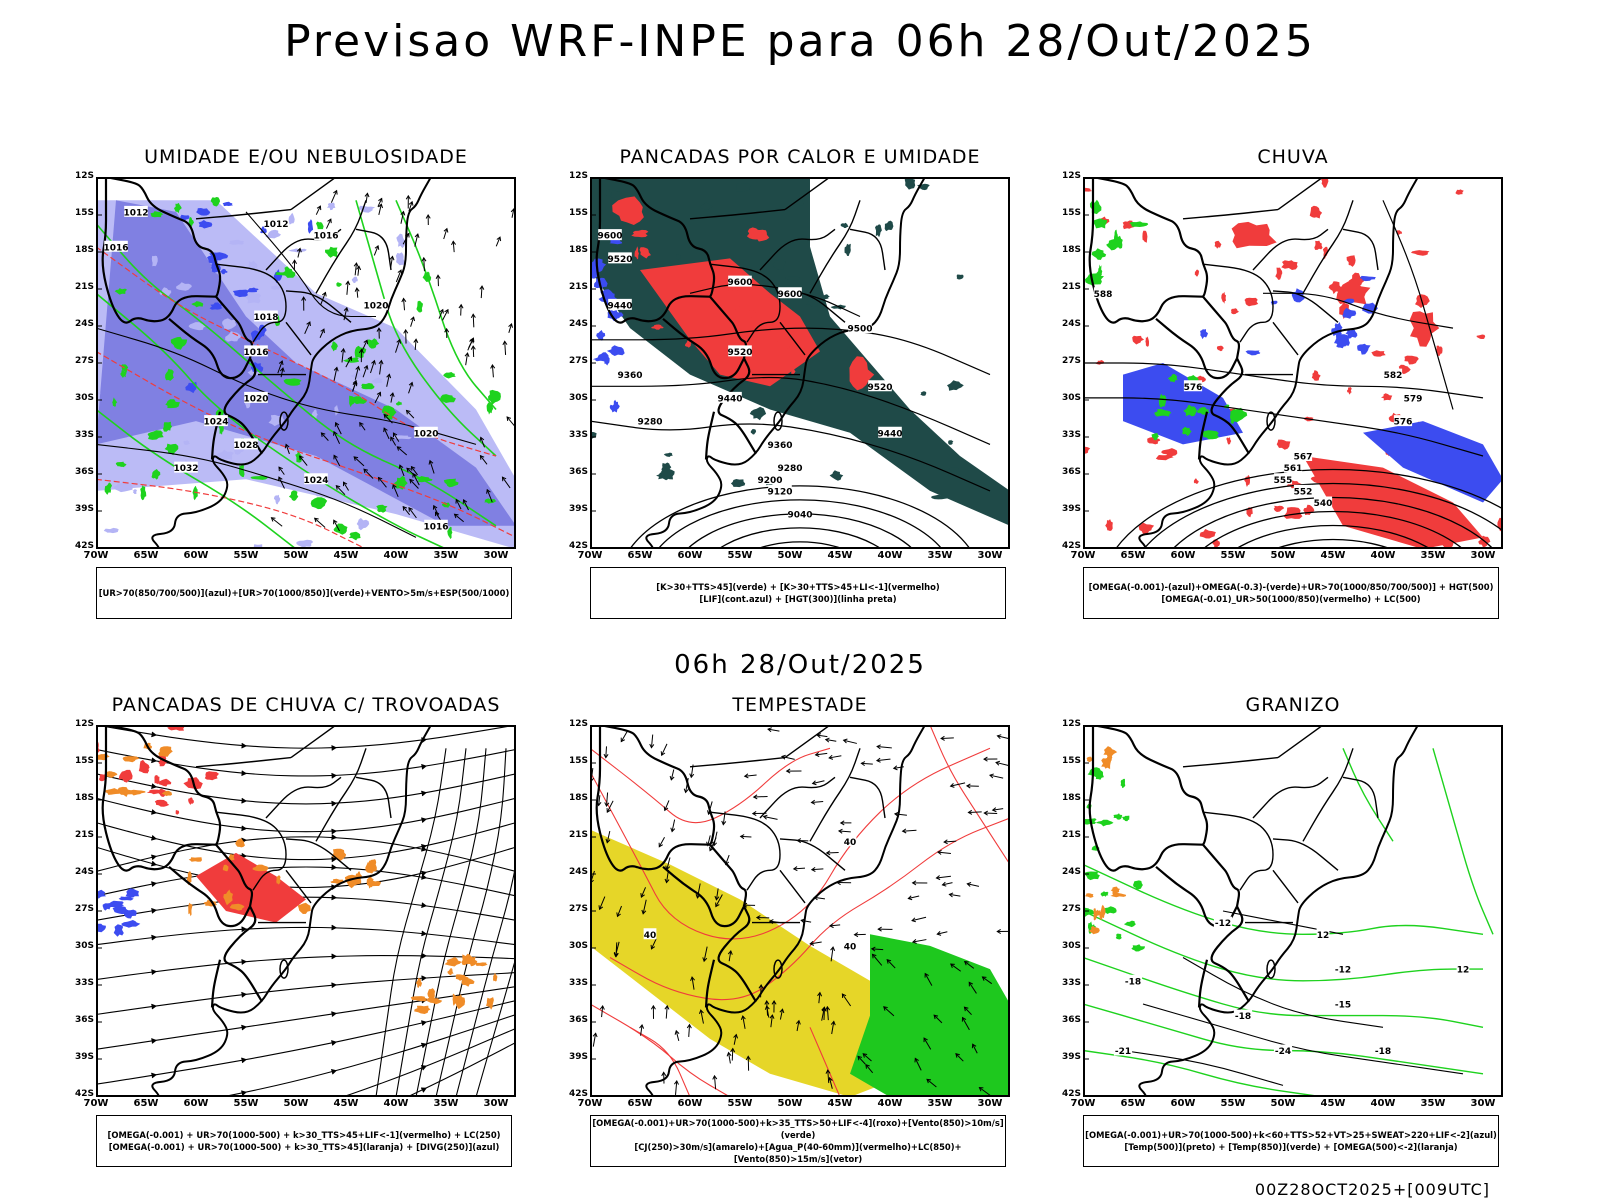  I want to click on divergence-cell, so click(126, 898).